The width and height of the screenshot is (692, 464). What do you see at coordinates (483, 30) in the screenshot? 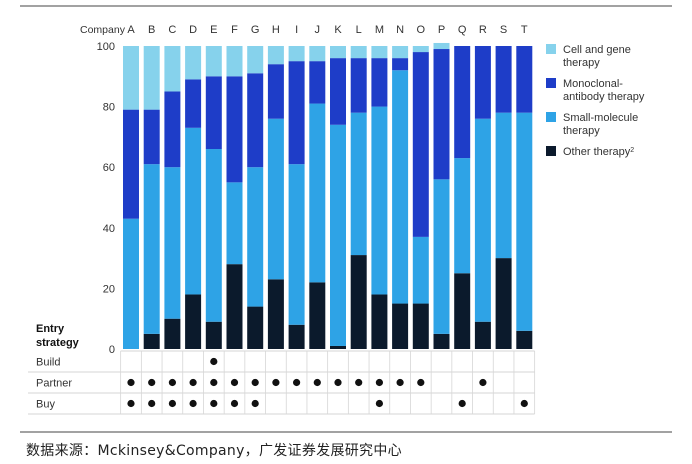
I see `category-label-r: R` at bounding box center [483, 30].